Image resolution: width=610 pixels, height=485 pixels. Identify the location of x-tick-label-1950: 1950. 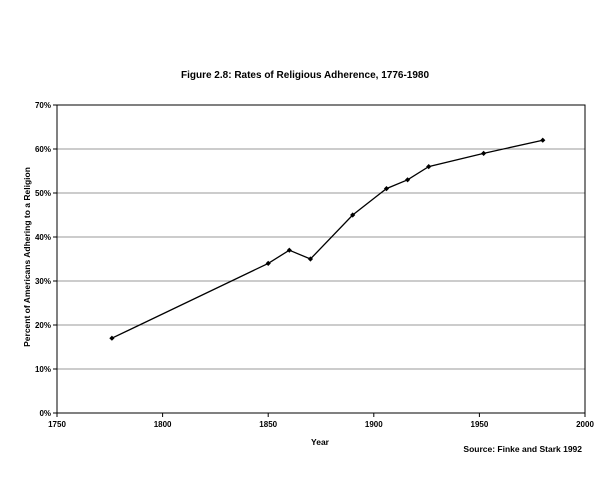
(480, 424).